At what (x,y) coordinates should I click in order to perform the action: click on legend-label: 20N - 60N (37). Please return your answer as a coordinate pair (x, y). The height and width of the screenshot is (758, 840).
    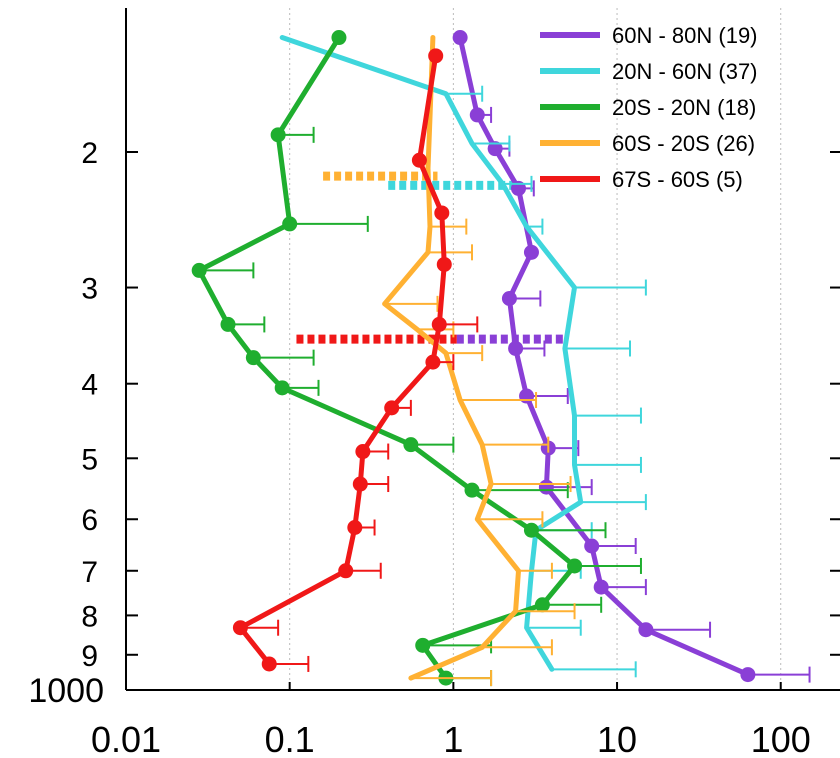
    Looking at the image, I should click on (685, 71).